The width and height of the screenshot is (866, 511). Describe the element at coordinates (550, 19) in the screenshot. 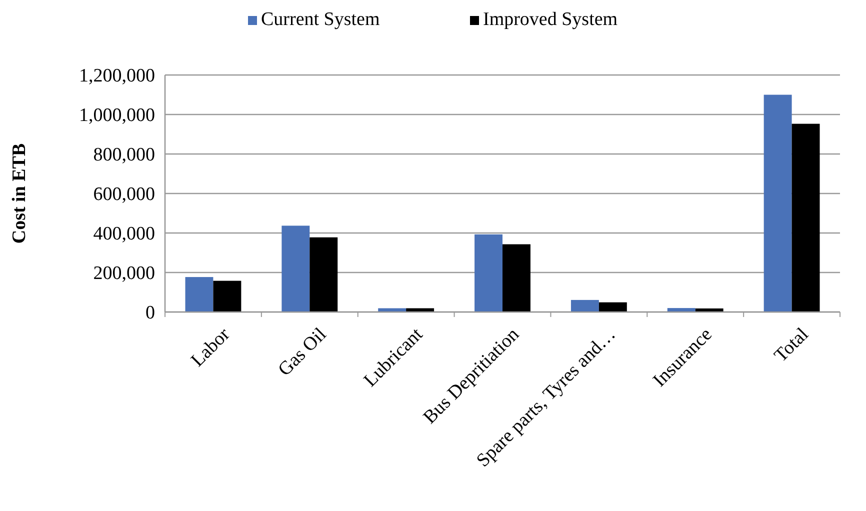

I see `legend-label: Improved System` at that location.